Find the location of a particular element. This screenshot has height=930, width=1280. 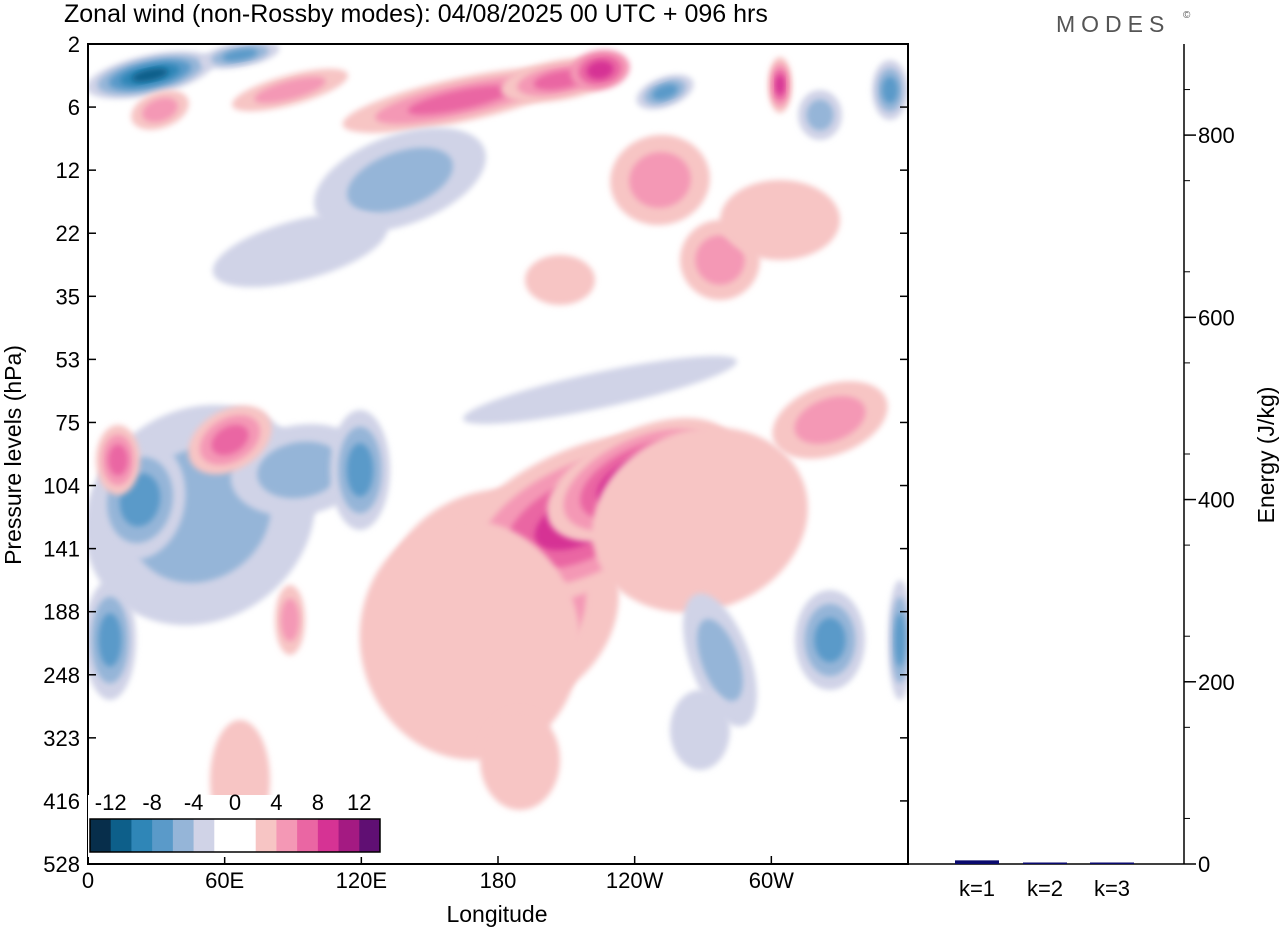

colorbar-swatches is located at coordinates (235, 835).